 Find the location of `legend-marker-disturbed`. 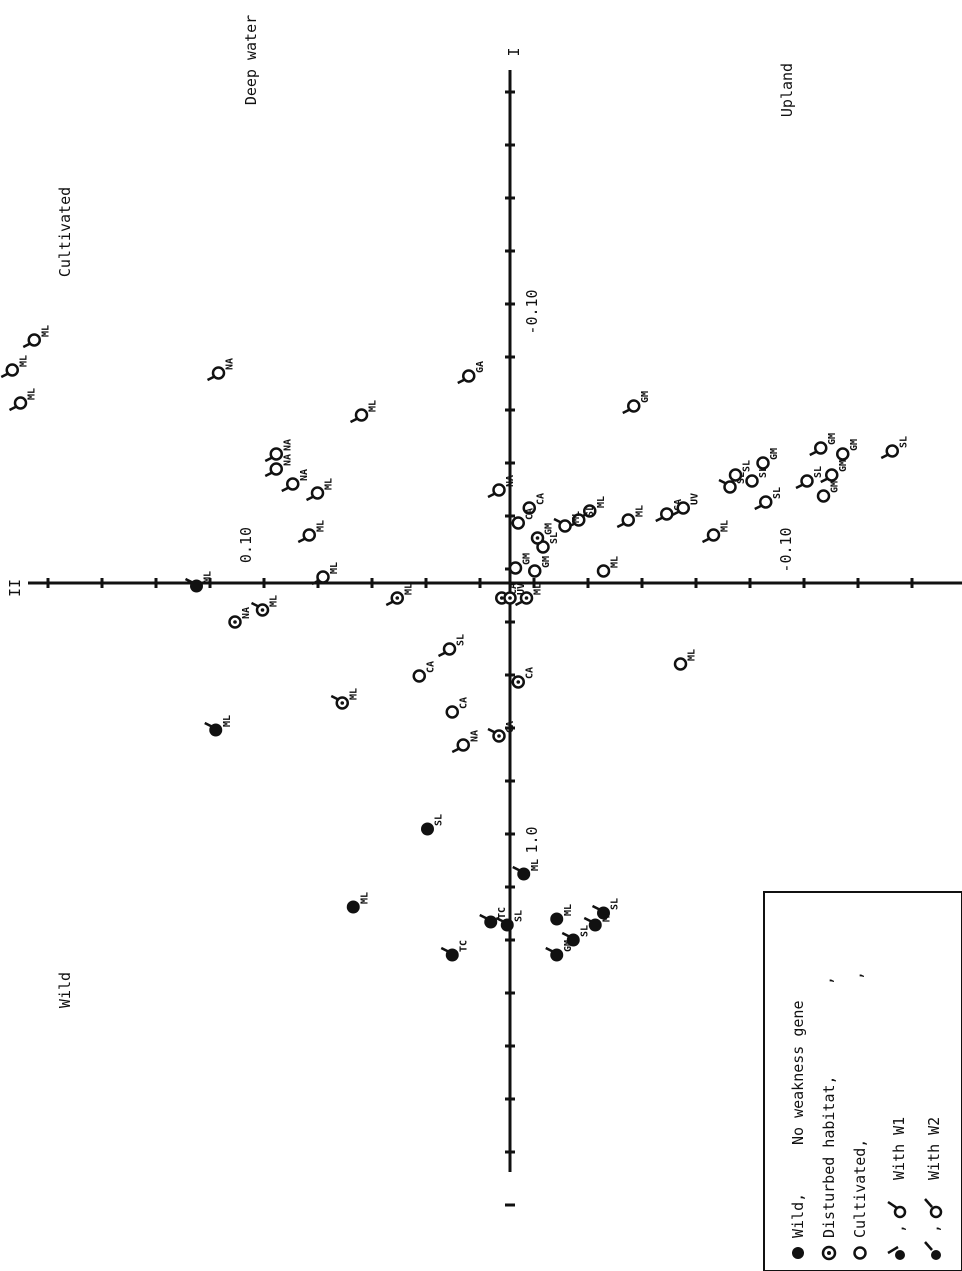

legend-marker-disturbed is located at coordinates (829, 1253).